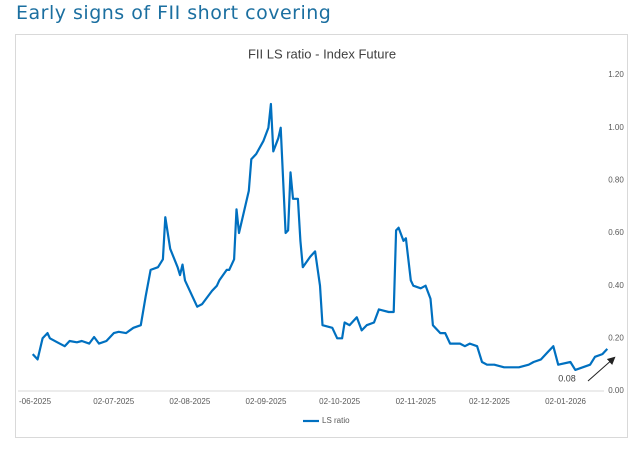  Describe the element at coordinates (339, 401) in the screenshot. I see `x-tick-label: 02-10-2025` at that location.